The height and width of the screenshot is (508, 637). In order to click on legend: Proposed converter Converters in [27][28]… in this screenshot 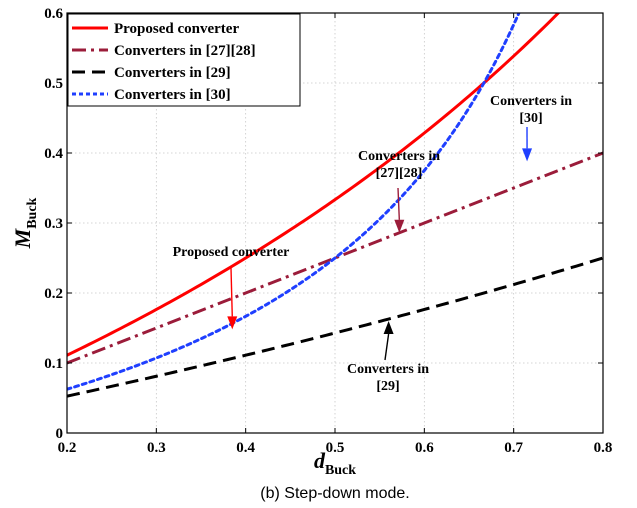, I will do `click(184, 60)`.